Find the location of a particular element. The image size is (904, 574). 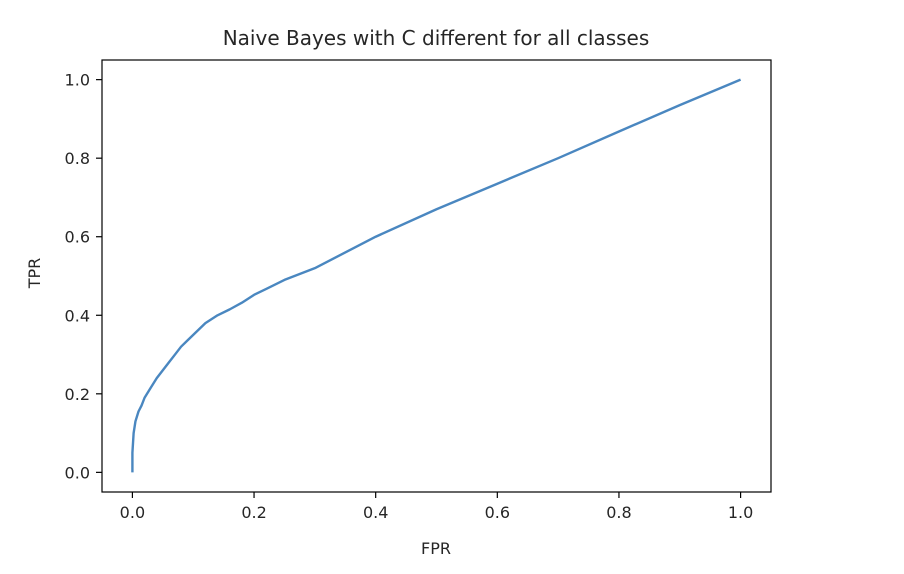

y-tick-label: 0.6 is located at coordinates (77, 237).